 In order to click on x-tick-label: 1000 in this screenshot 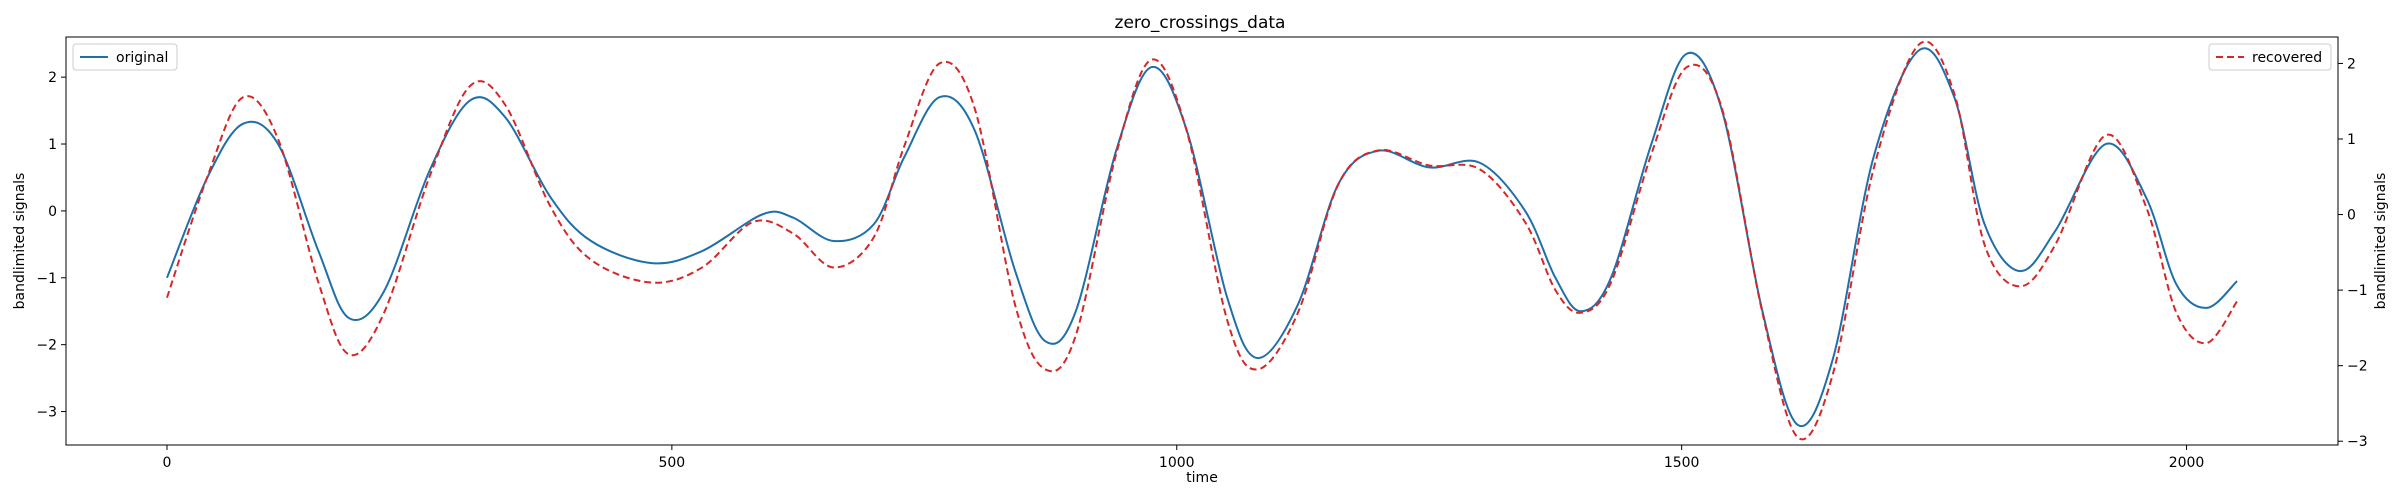, I will do `click(1177, 463)`.